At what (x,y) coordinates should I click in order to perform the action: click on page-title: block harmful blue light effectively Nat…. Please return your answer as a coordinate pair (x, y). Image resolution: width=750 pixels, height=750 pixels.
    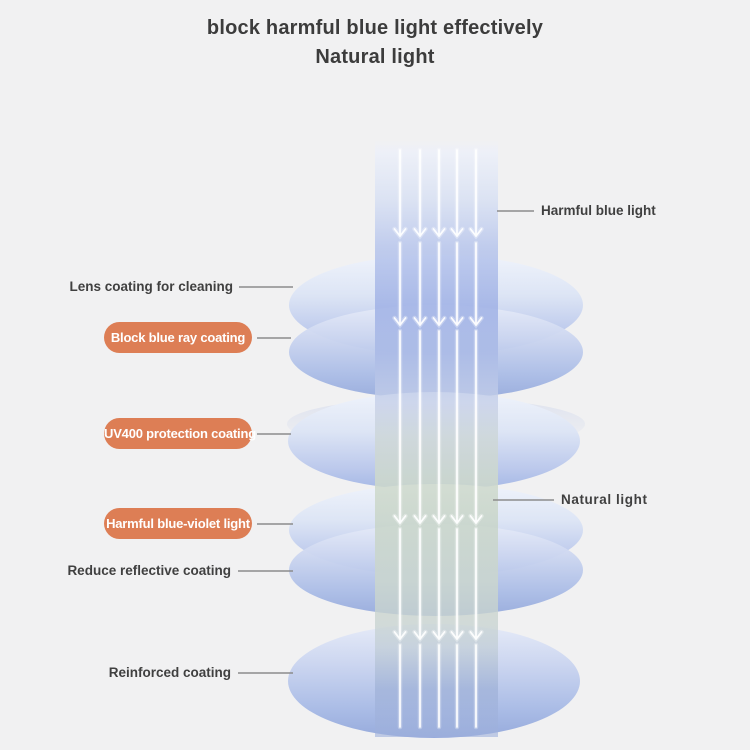
    Looking at the image, I should click on (375, 43).